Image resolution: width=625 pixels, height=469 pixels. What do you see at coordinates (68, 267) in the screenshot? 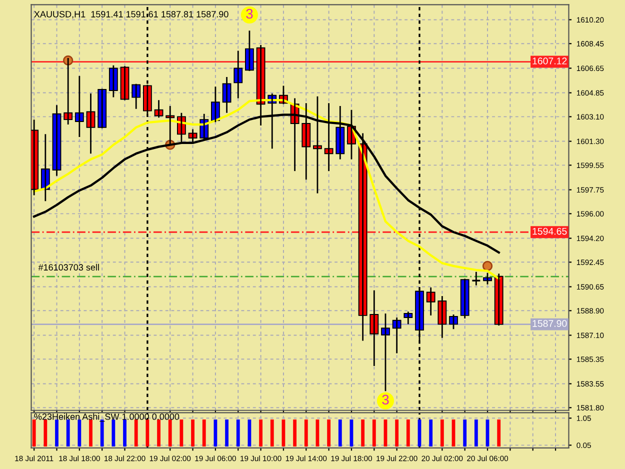
I see `annotation: #16103703 sell` at bounding box center [68, 267].